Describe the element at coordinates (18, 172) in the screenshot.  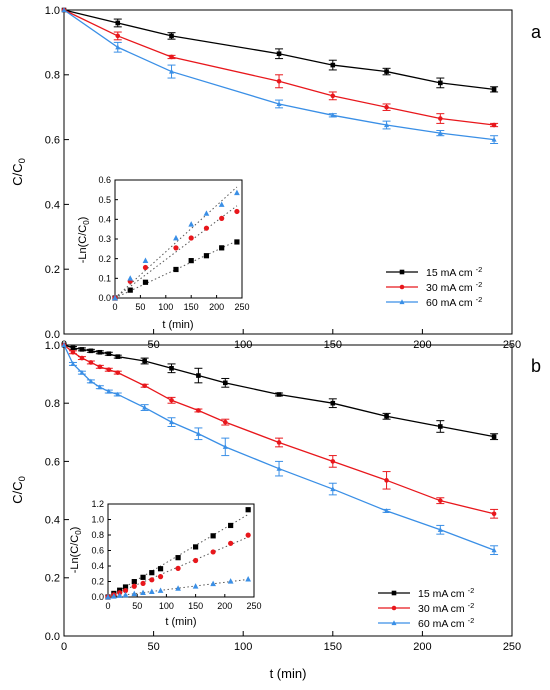
I see `panel-a-y-axis-label: C/C0` at that location.